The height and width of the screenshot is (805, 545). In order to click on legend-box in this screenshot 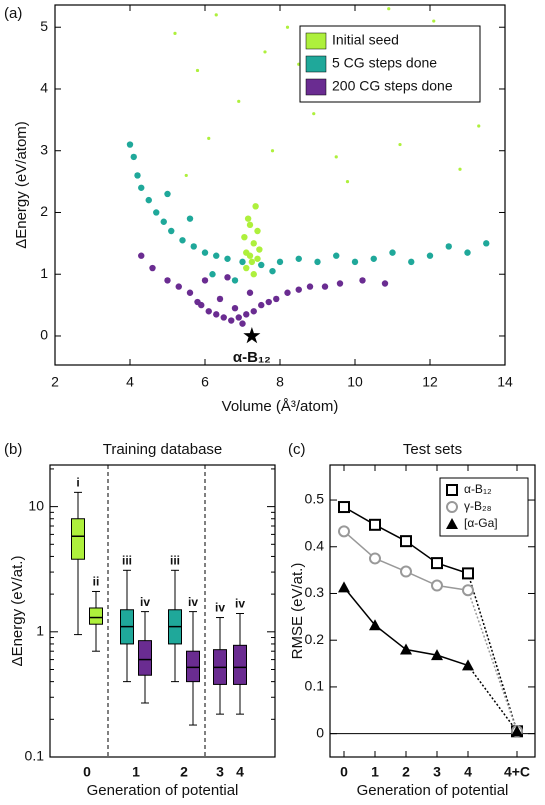, I will do `click(390, 64)`.